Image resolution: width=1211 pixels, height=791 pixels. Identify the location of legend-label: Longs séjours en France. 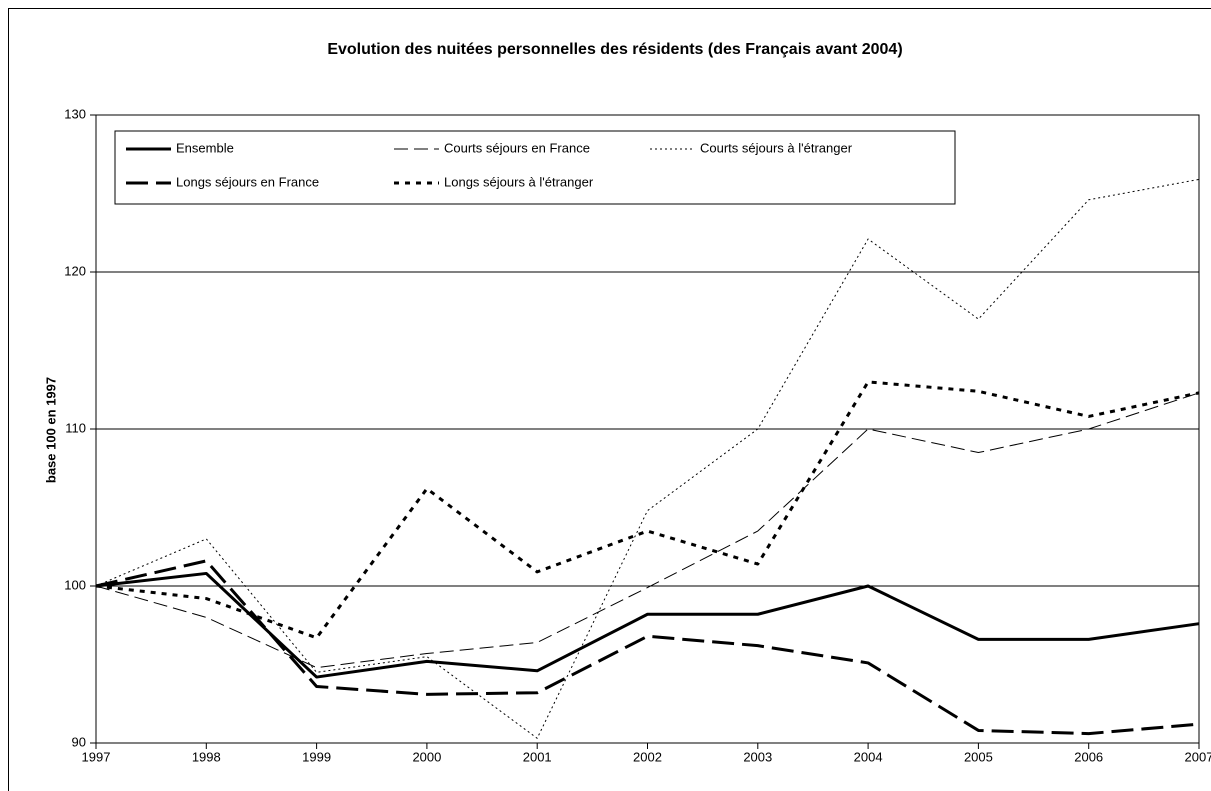
(247, 181).